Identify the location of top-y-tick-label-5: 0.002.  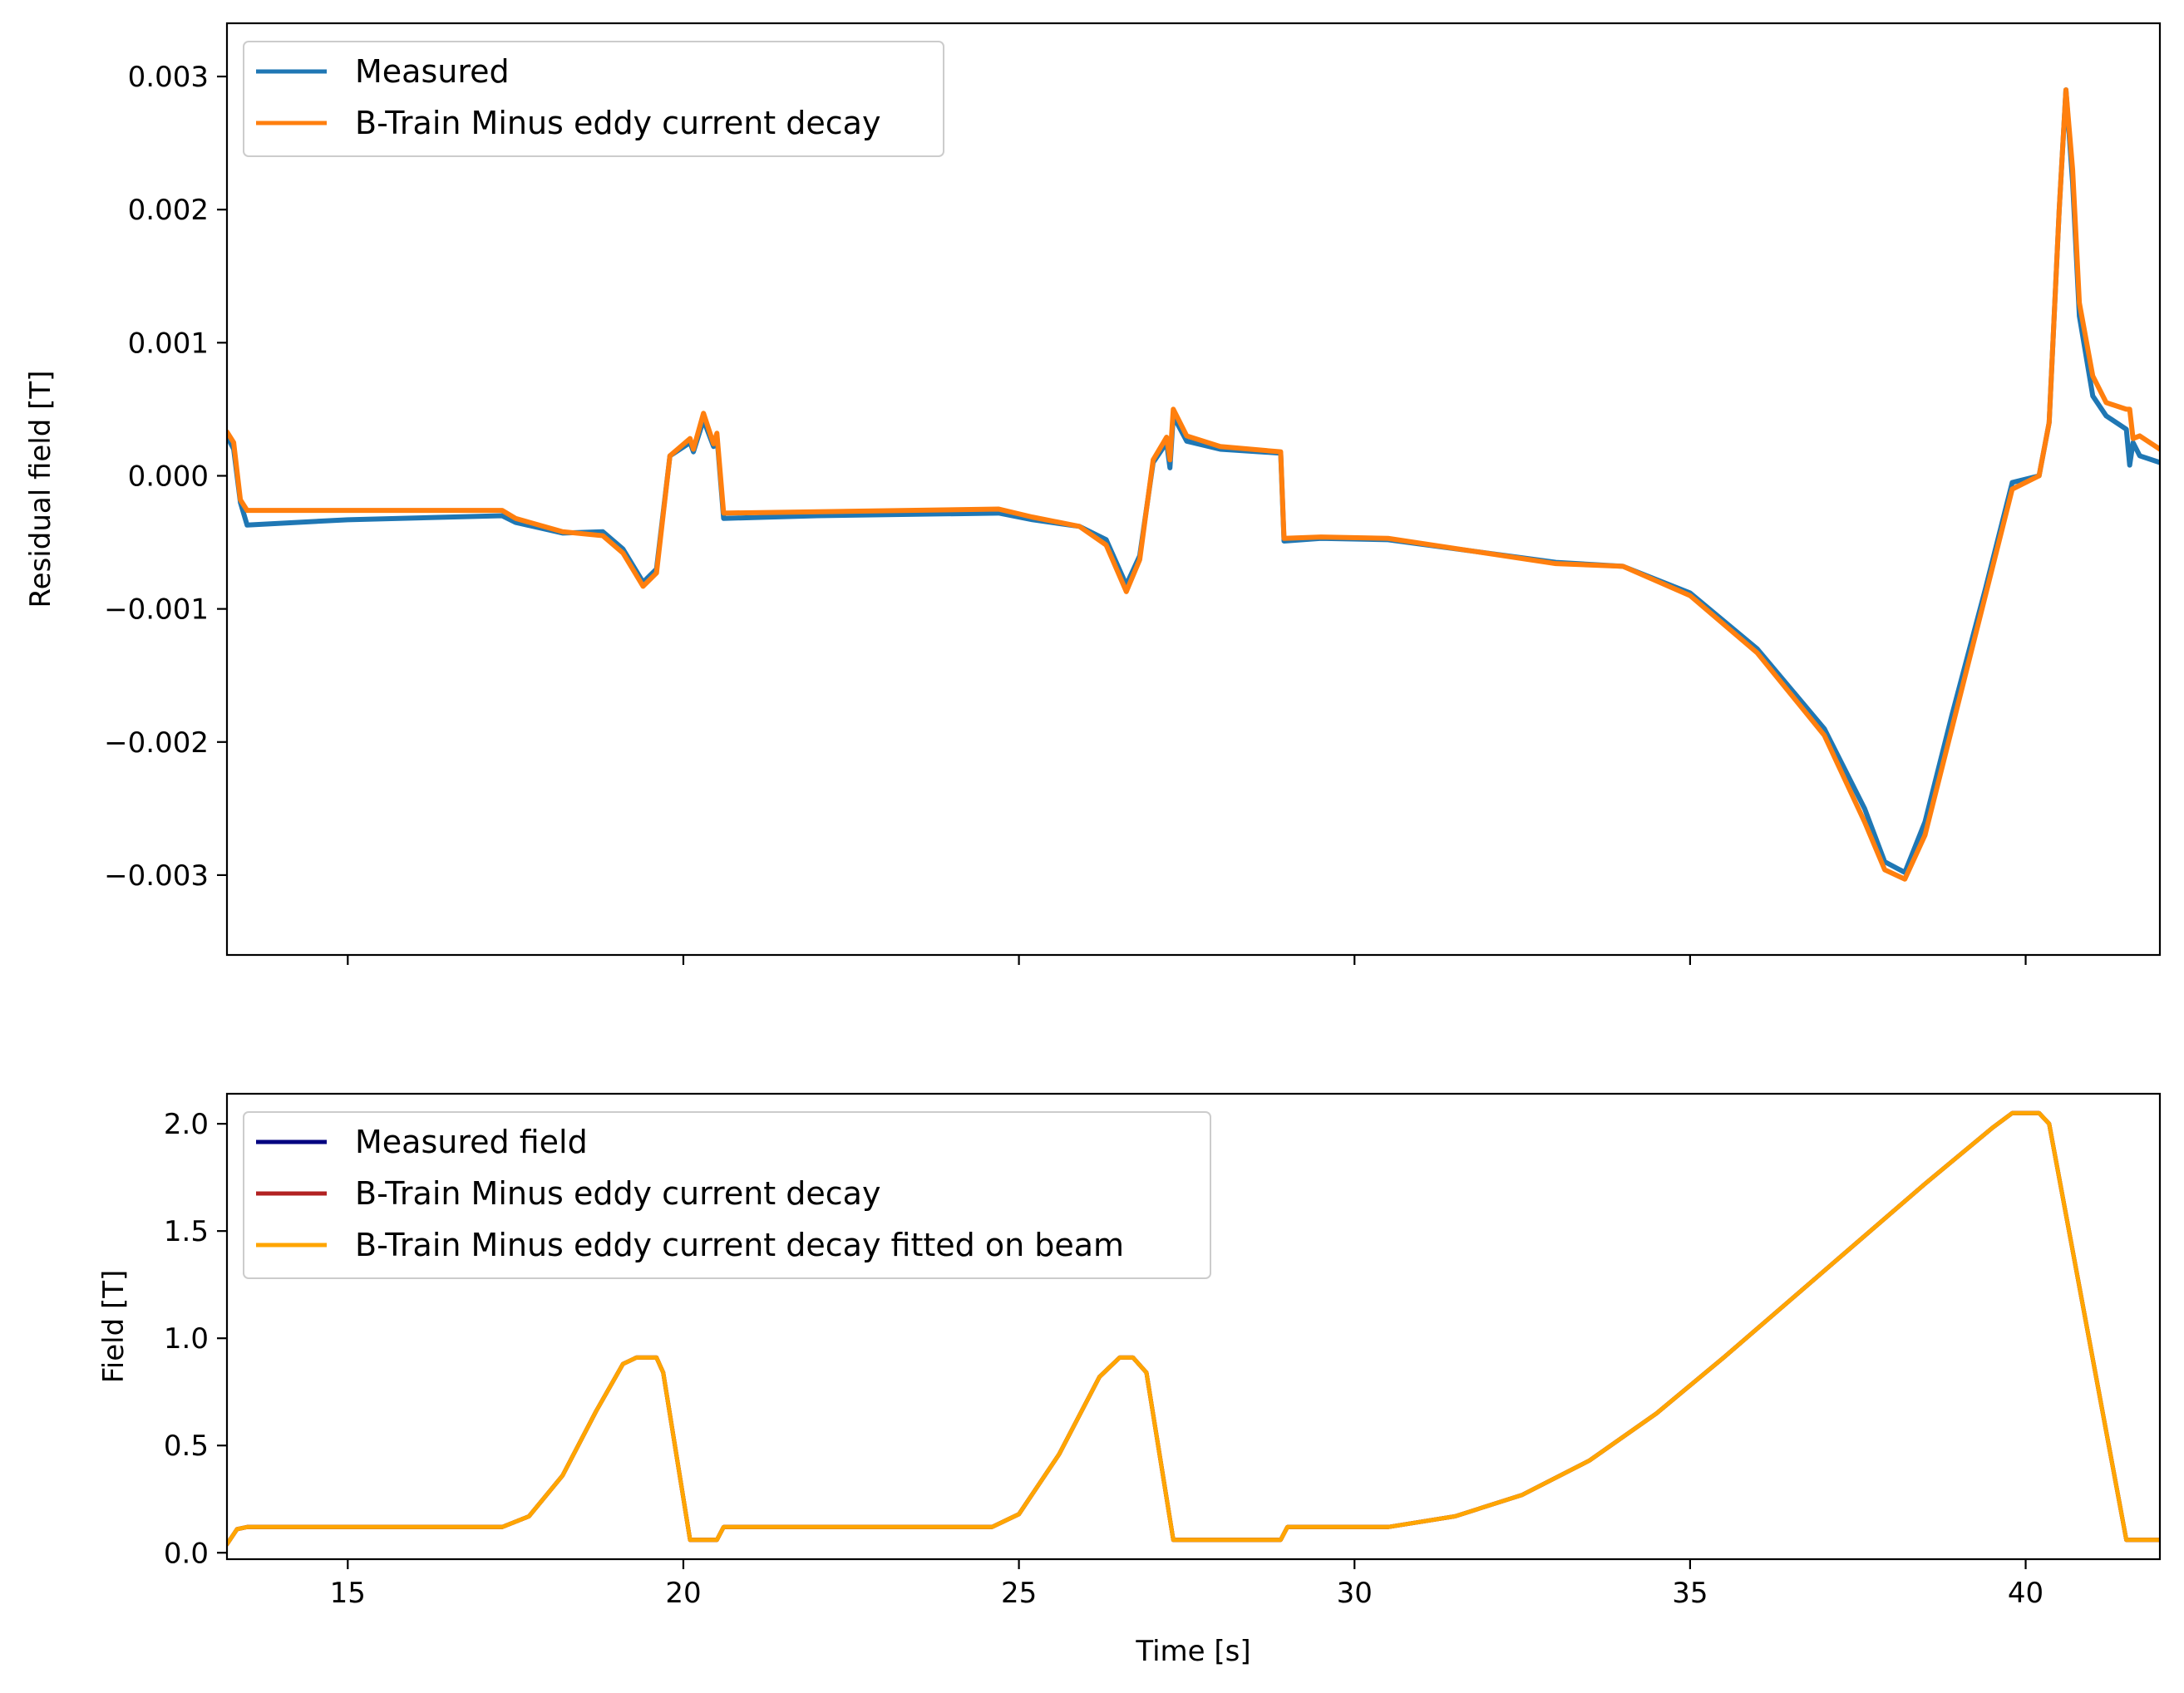
(168, 210).